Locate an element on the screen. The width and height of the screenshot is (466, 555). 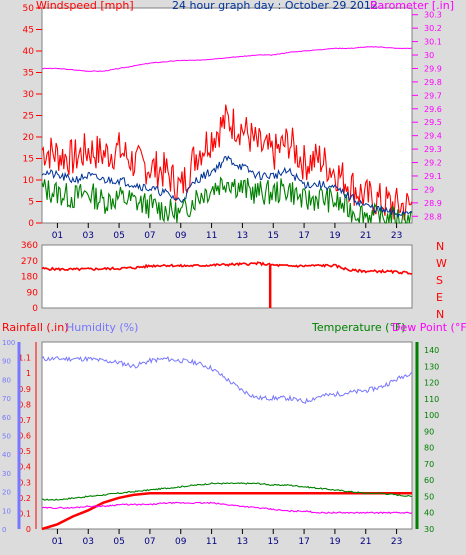
rain-tick-label: 0.7 is located at coordinates (24, 420).